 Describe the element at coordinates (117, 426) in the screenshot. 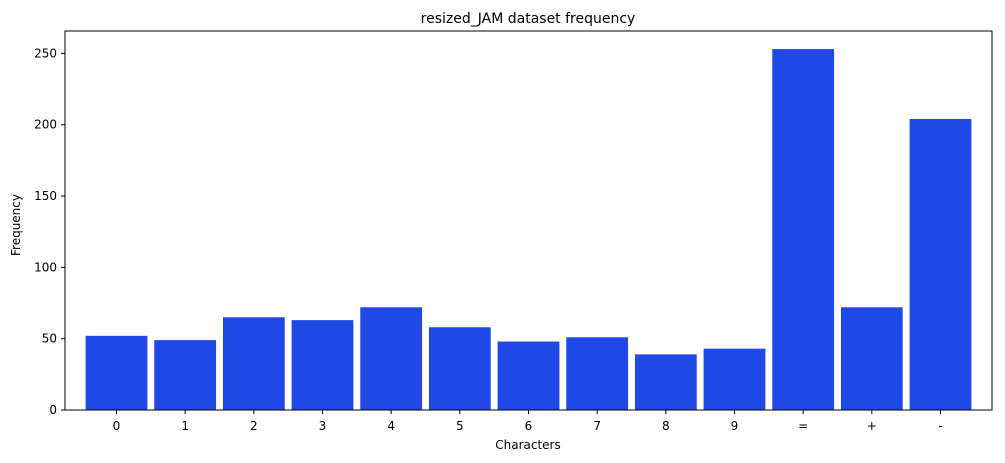

I see `x-tick-label: 0` at that location.